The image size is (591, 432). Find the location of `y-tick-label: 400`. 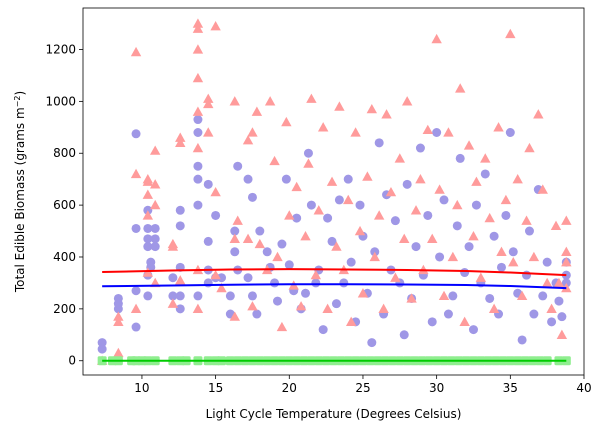

y-tick-label: 400 is located at coordinates (64, 257).